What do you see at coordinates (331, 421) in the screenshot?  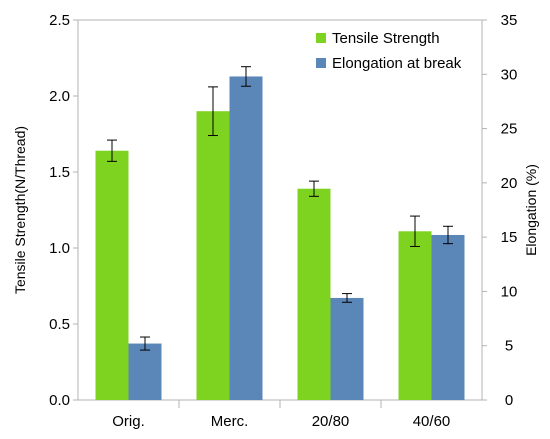 I see `x-tick-label-20-80: 20/80` at bounding box center [331, 421].